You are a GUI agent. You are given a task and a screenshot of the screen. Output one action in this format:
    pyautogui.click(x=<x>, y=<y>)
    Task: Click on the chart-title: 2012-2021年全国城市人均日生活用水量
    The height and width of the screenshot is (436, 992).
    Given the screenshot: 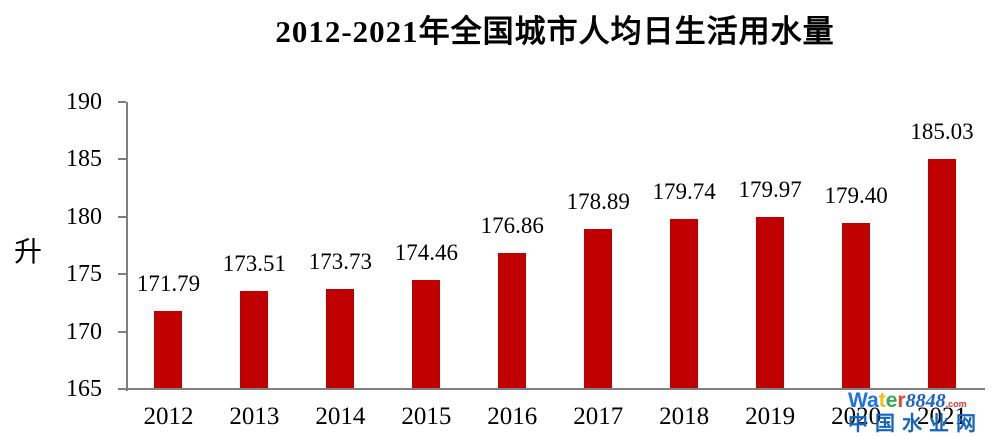 What is the action you would take?
    pyautogui.click(x=555, y=31)
    